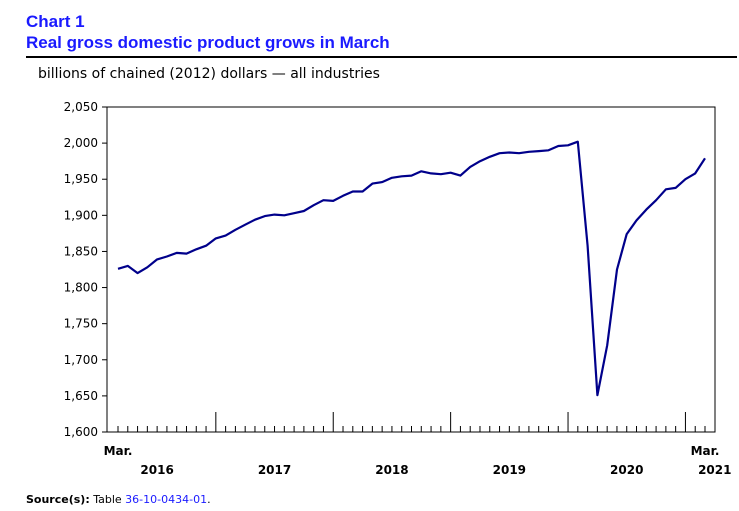 The height and width of the screenshot is (511, 739). Describe the element at coordinates (705, 451) in the screenshot. I see `x-end-month-label: Mar.` at that location.